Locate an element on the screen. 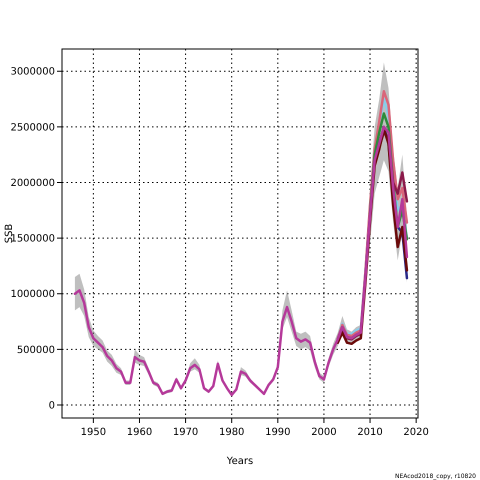 This screenshot has height=480, width=480. y-tick-label: 3000000 is located at coordinates (32, 72).